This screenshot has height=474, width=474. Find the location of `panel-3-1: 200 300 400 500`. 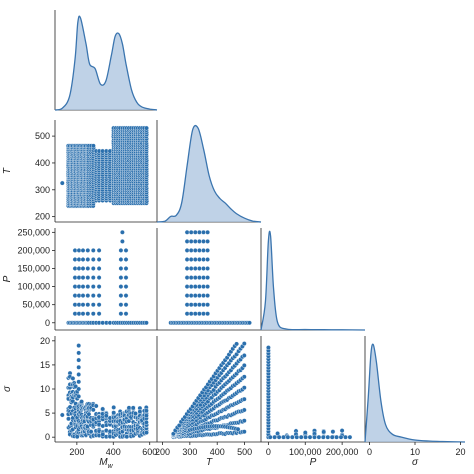

panel-3-1: 200 300 400 500 is located at coordinates (208, 396).